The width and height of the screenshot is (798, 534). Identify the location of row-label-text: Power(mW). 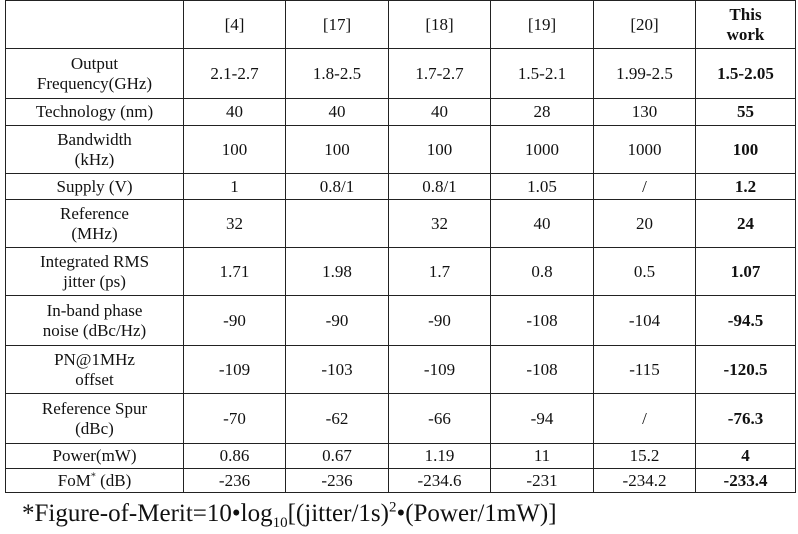
(94, 455).